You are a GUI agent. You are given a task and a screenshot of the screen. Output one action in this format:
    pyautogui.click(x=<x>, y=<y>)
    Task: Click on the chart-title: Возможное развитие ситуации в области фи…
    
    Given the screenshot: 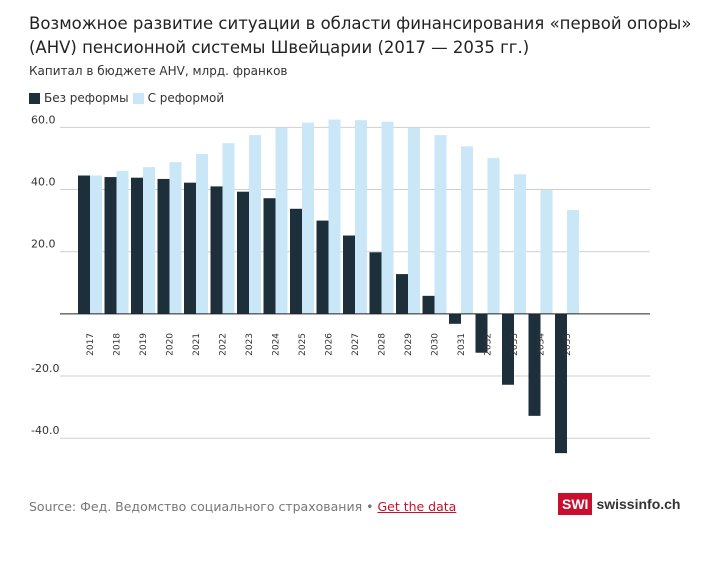 What is the action you would take?
    pyautogui.click(x=360, y=35)
    